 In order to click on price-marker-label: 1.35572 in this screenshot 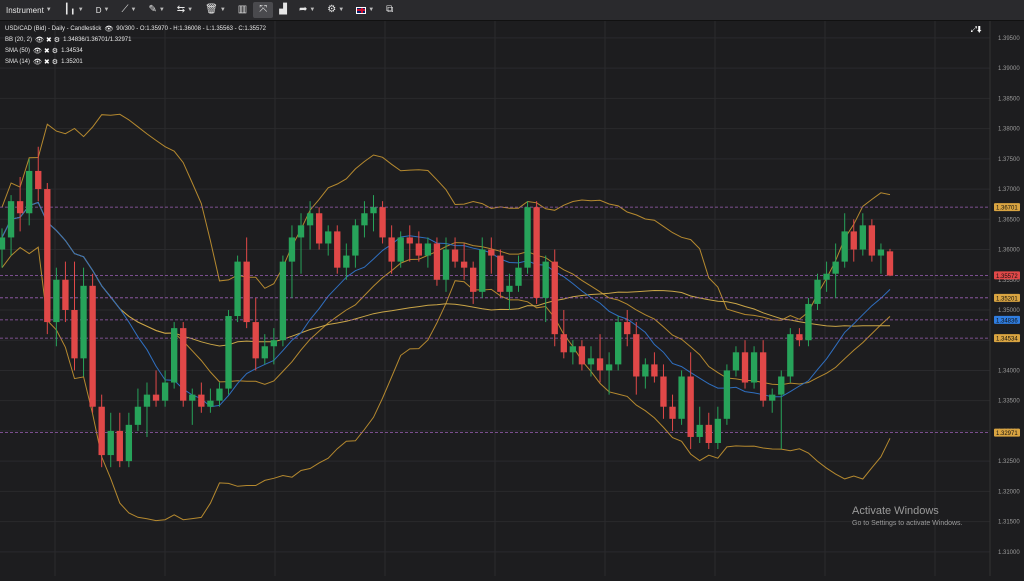, I will do `click(1007, 277)`.